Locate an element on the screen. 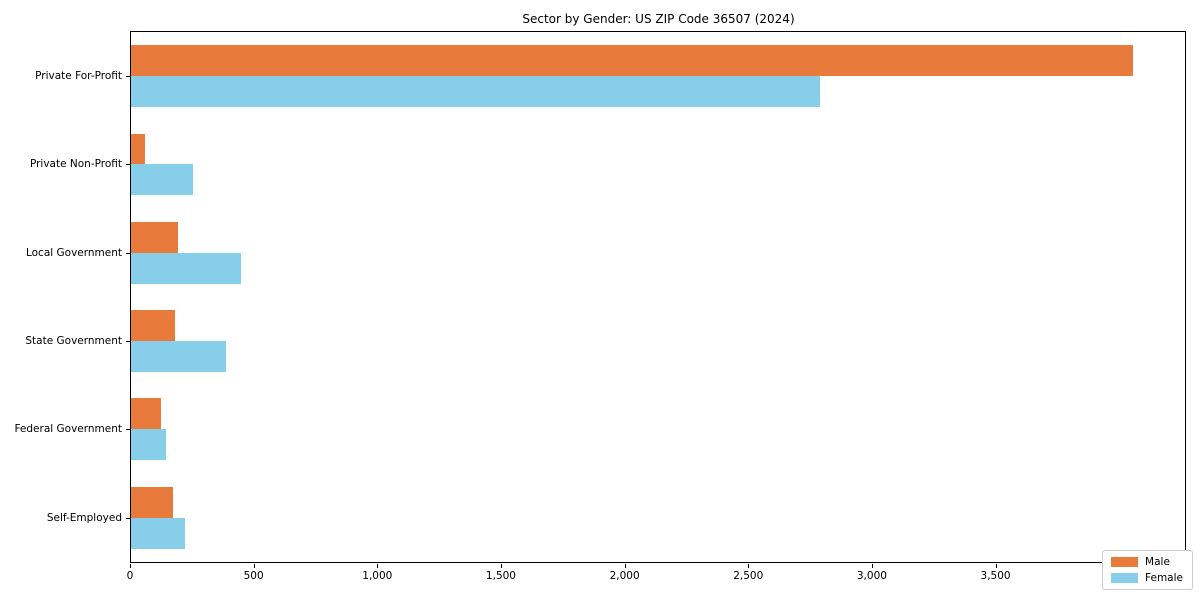  x-tick-label: 3,500 is located at coordinates (995, 576).